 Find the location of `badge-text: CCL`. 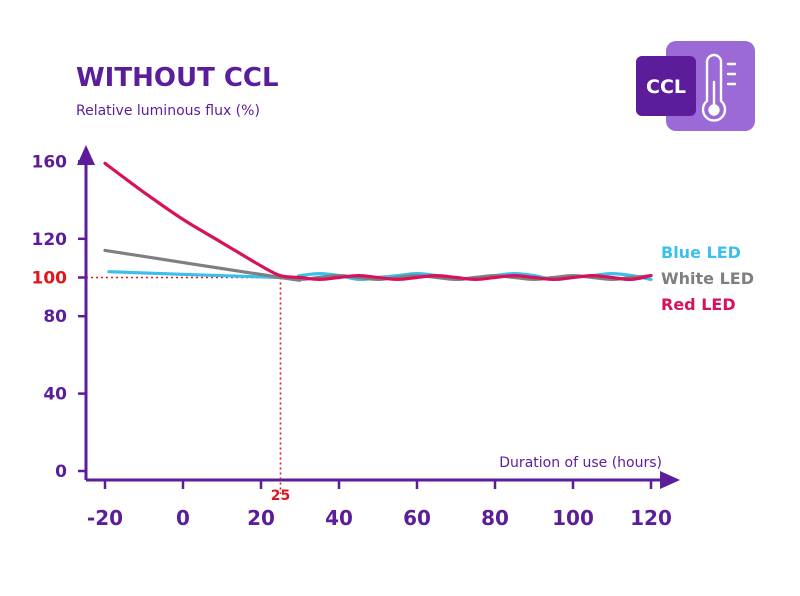

badge-text: CCL is located at coordinates (666, 87).